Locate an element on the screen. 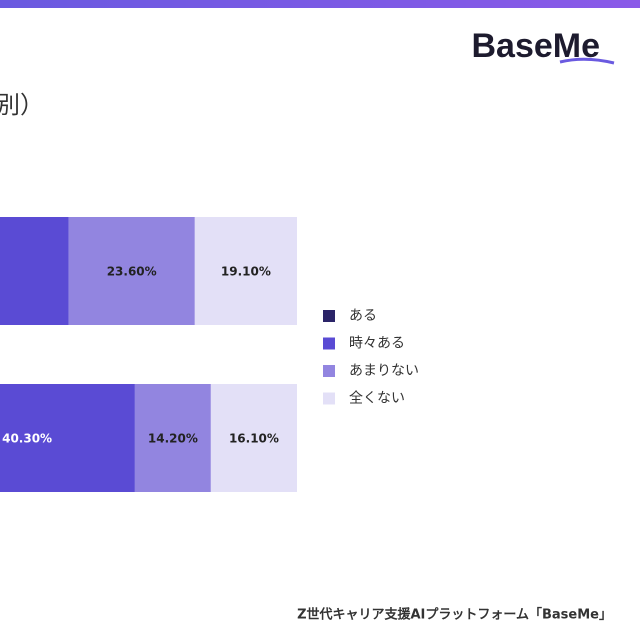 The image size is (640, 640). value-label: 40.30% is located at coordinates (27, 439).